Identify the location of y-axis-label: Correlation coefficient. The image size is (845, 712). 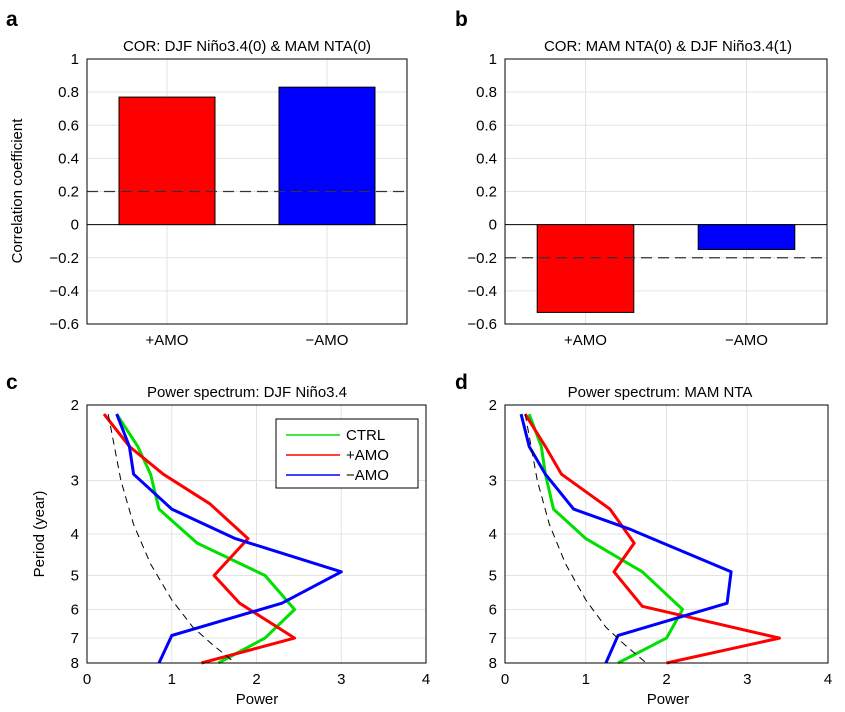
(17, 191).